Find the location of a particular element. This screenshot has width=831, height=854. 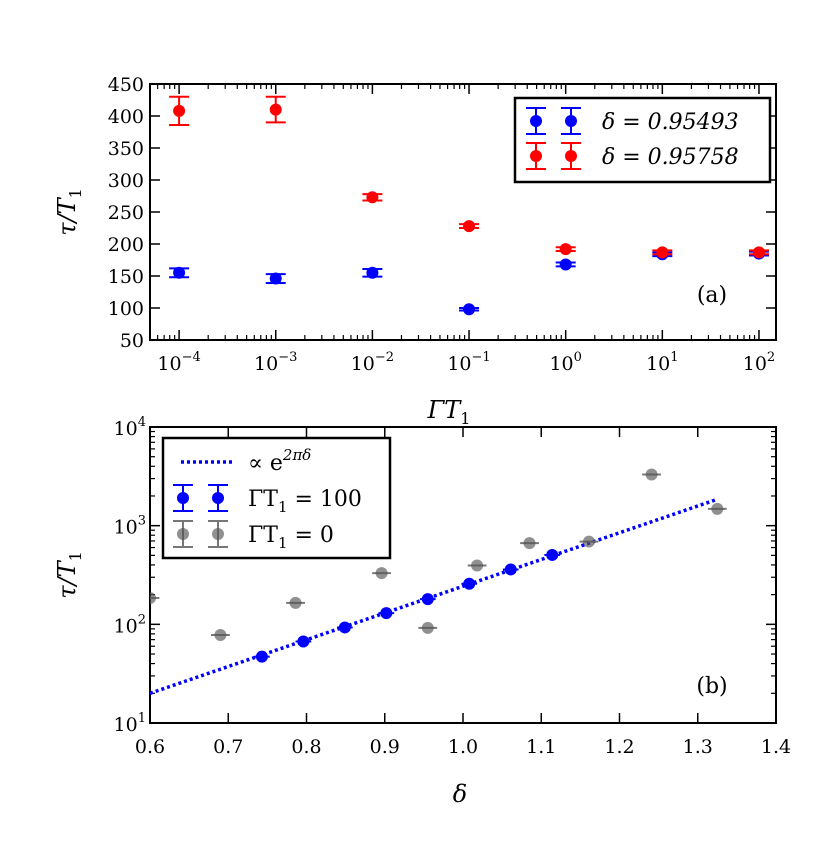

x-tick-label: 1.3 is located at coordinates (698, 747).